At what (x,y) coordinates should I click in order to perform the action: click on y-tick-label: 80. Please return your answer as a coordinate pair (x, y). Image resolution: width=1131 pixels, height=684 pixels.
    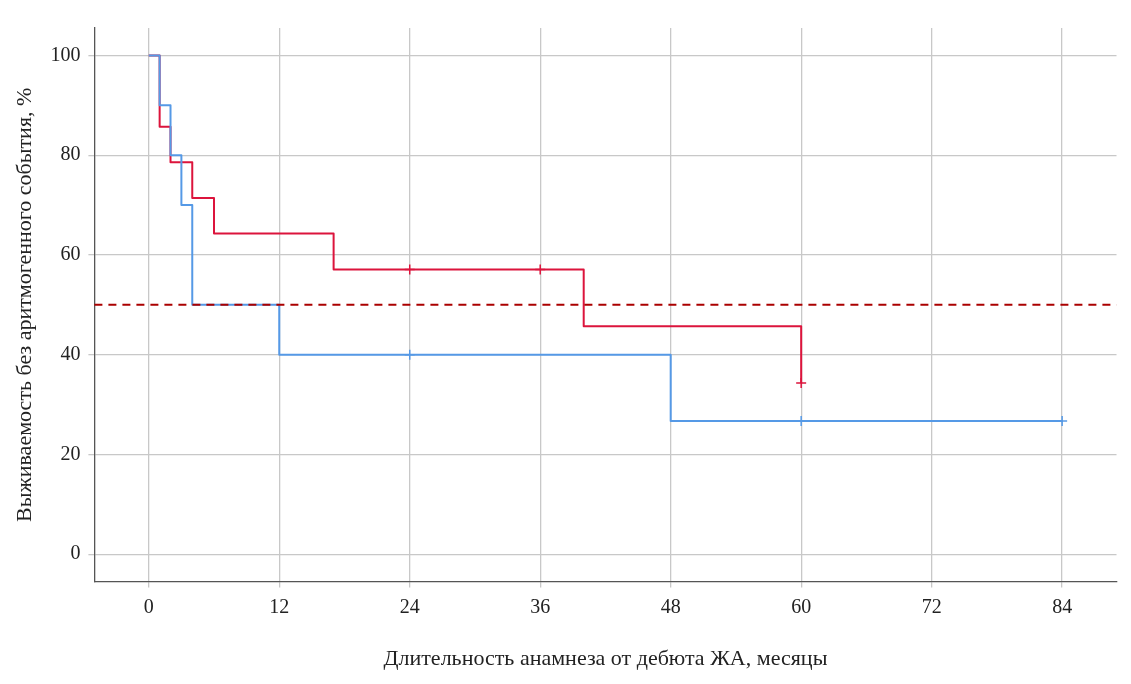
    Looking at the image, I should click on (70, 153).